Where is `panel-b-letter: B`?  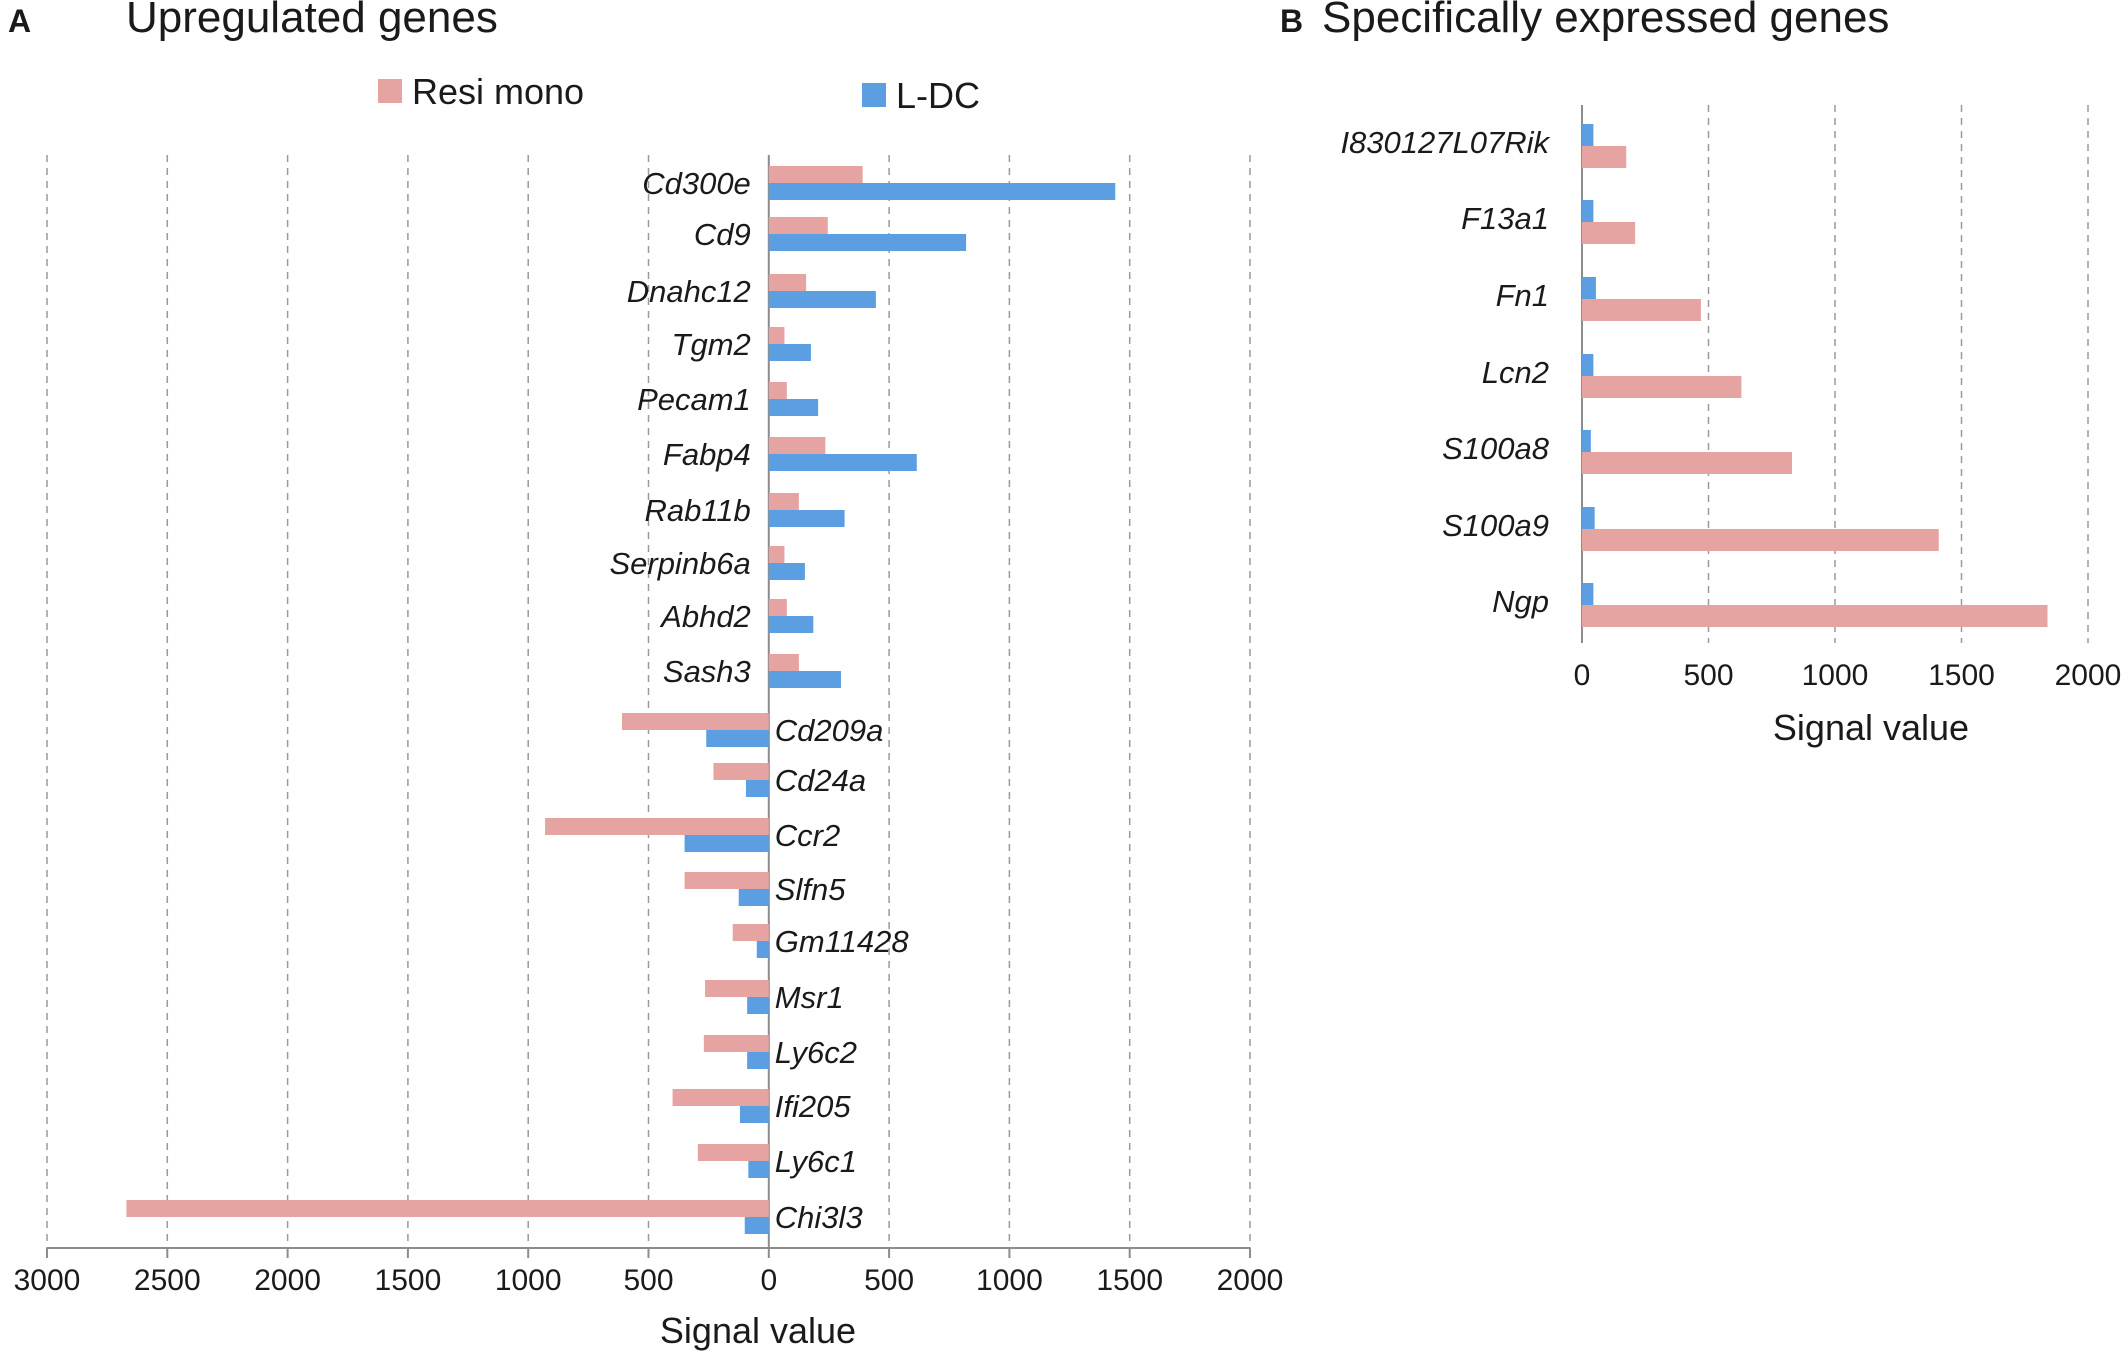 panel-b-letter: B is located at coordinates (1291, 21).